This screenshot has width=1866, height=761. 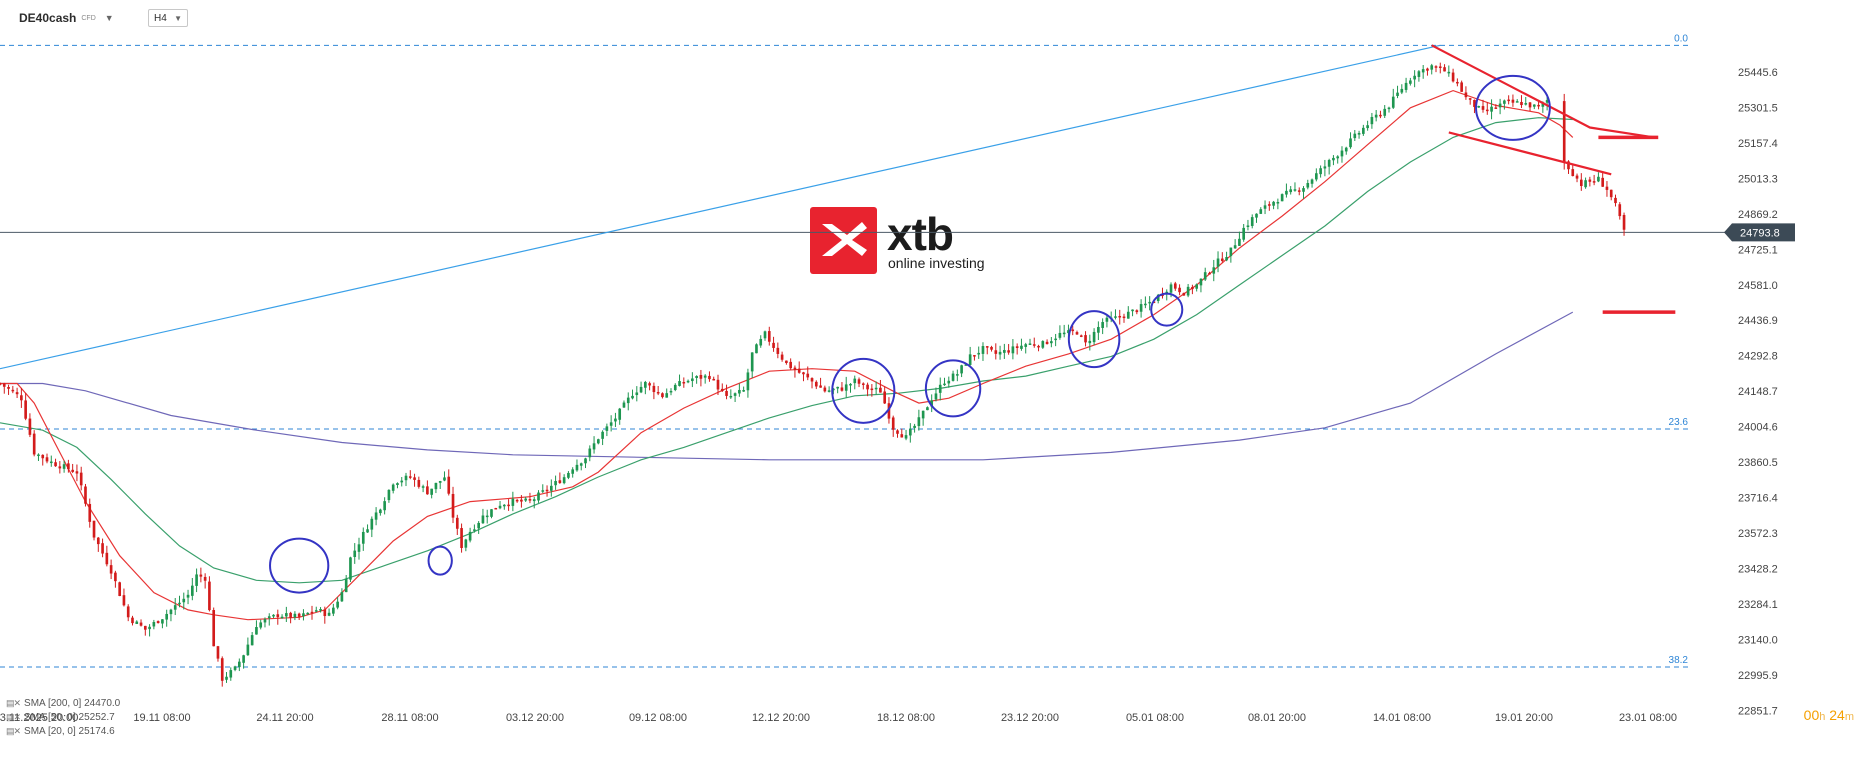 What do you see at coordinates (1849, 717) in the screenshot?
I see `countdown-minutes-unit: m` at bounding box center [1849, 717].